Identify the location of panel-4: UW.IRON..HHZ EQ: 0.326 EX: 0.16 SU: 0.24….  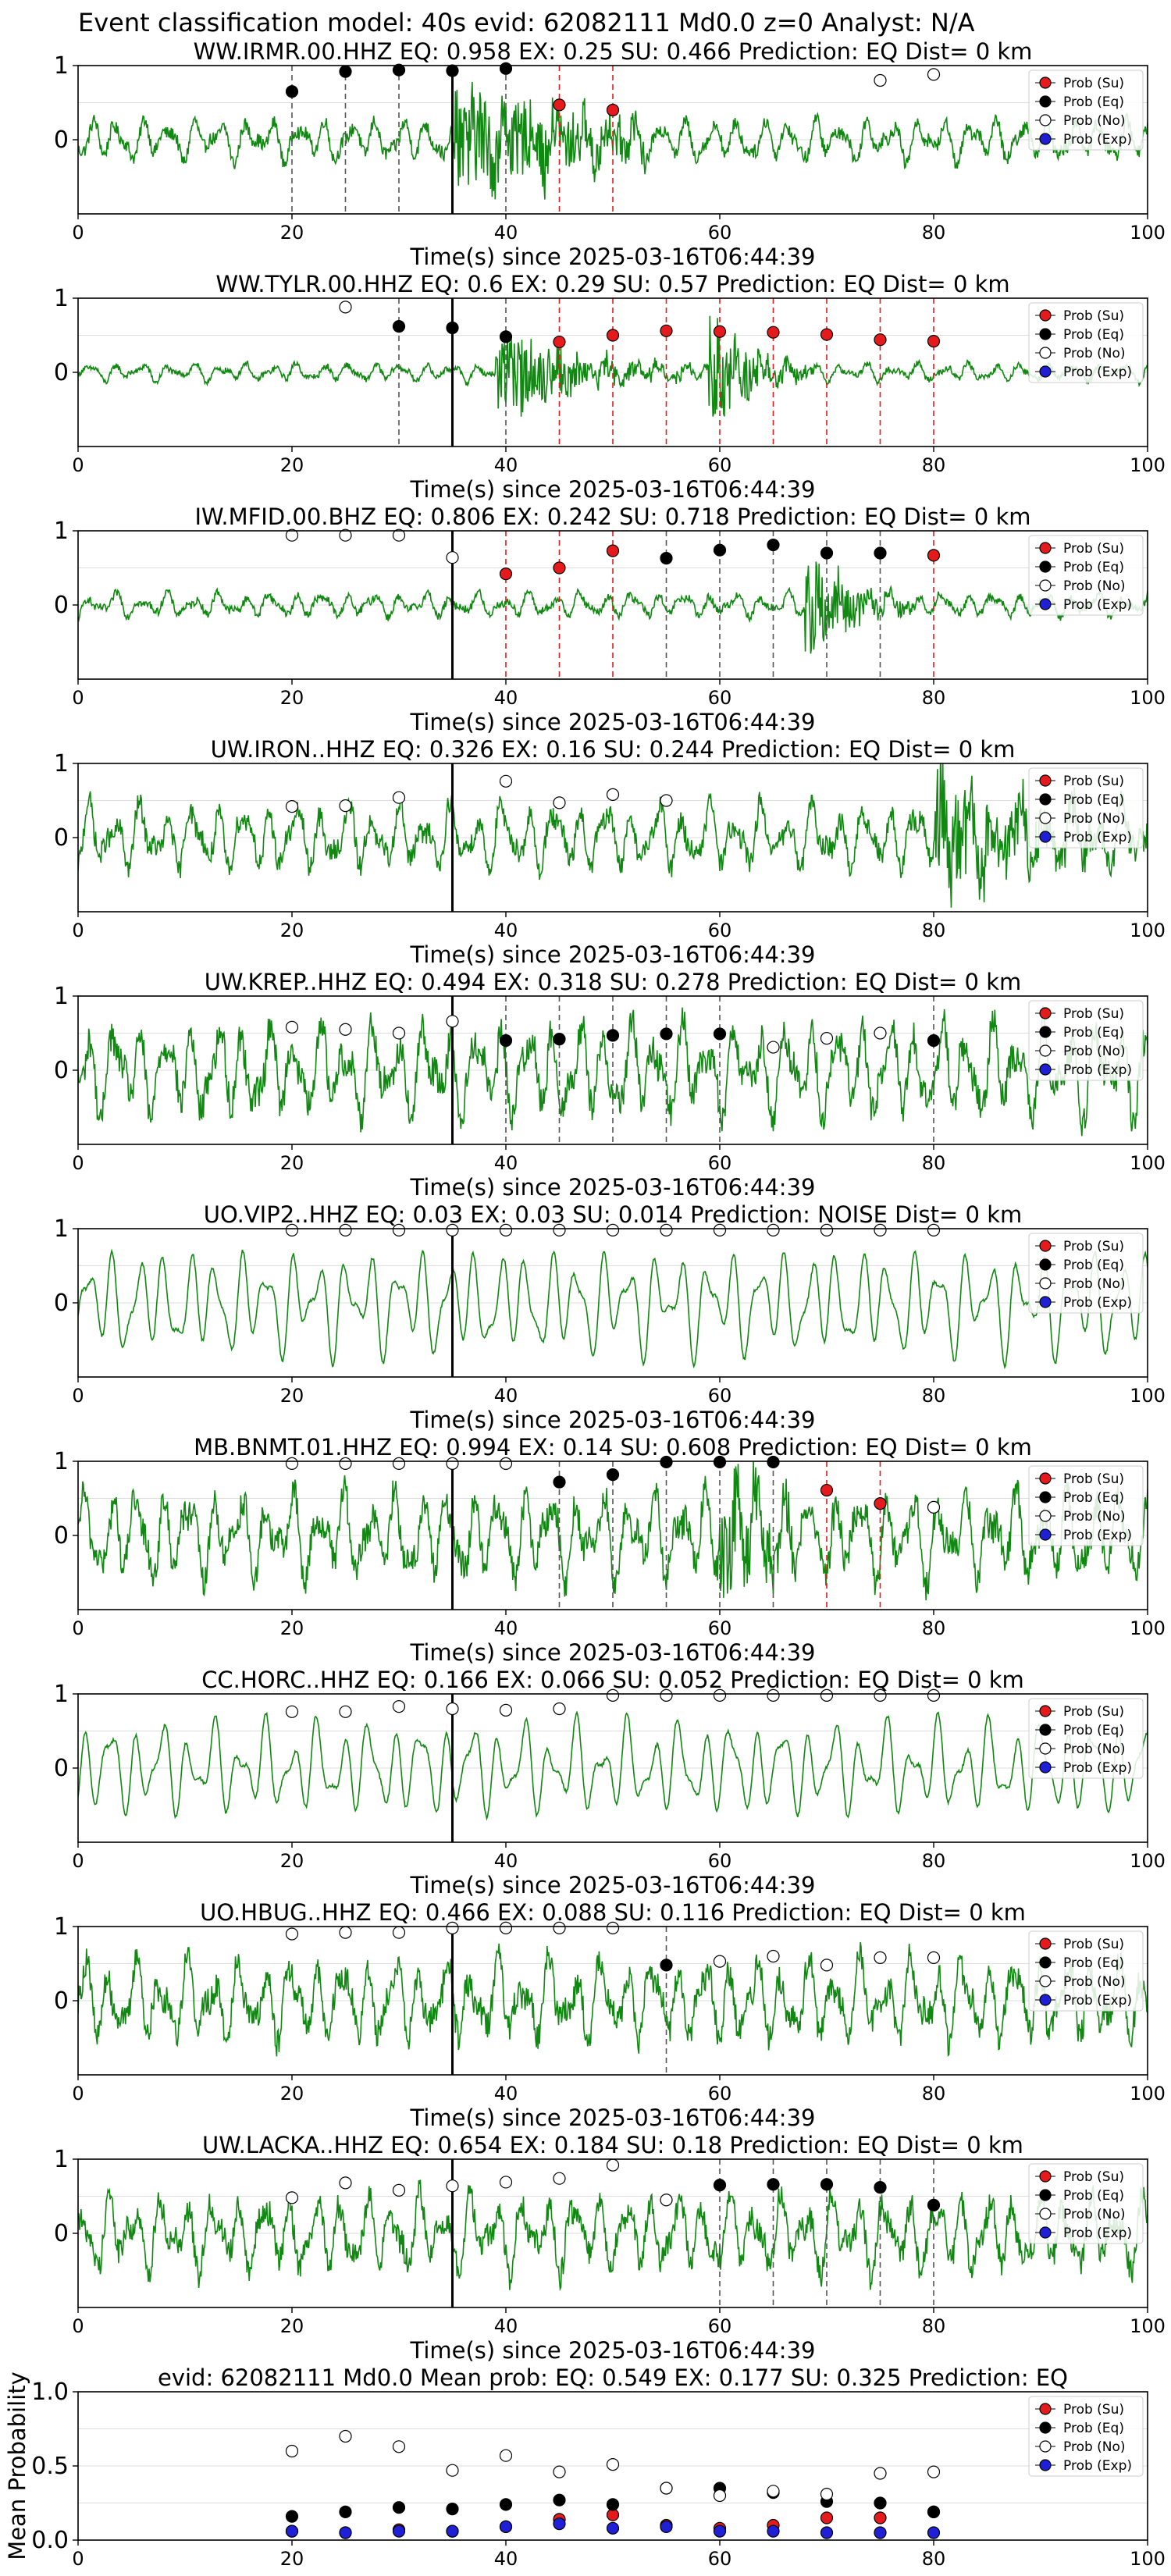
(610, 852).